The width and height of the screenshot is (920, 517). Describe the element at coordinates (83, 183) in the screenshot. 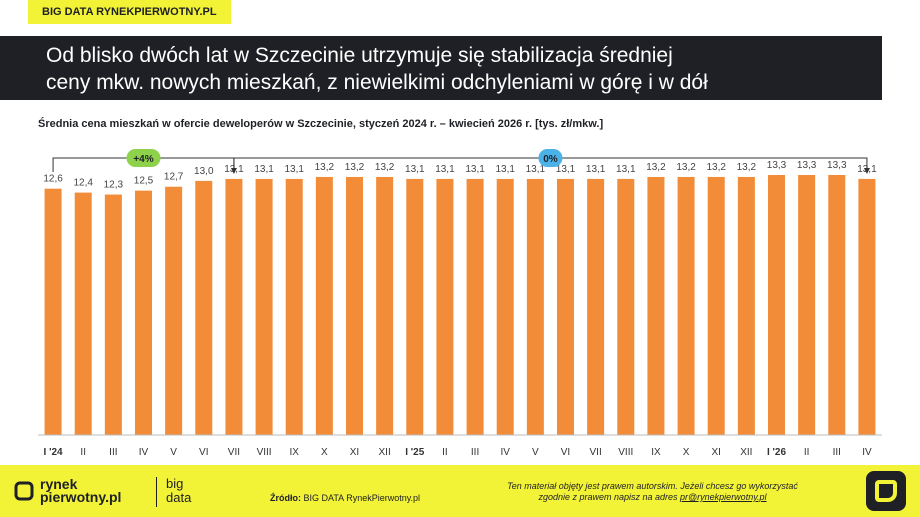

I see `bar-value-label: 12,4` at that location.